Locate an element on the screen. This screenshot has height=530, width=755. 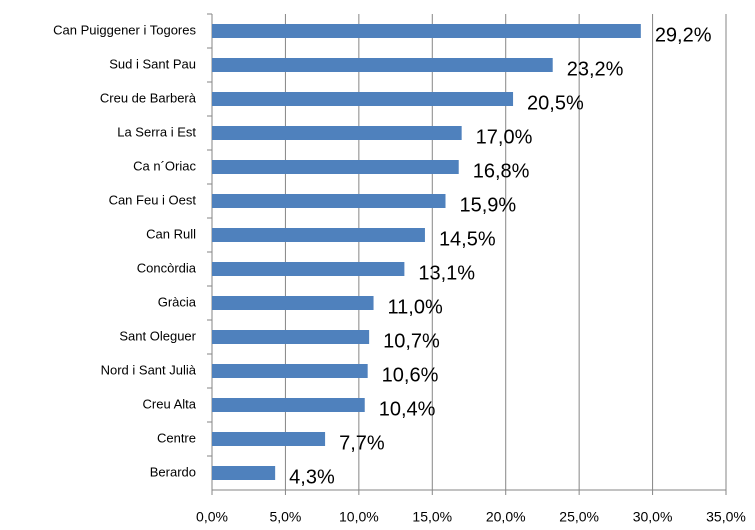
value-label: 15,9% is located at coordinates (488, 205).